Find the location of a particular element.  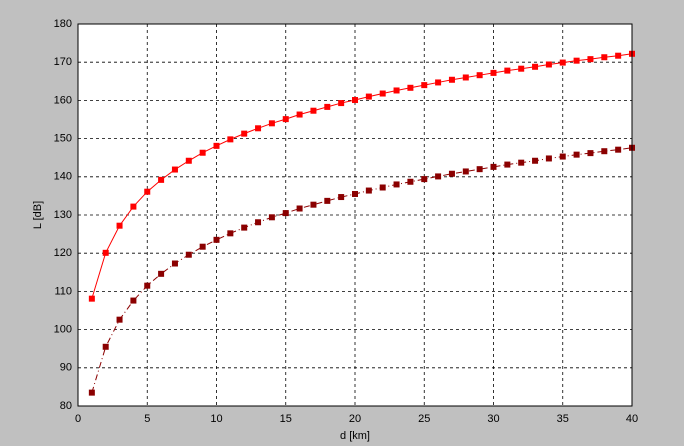

y-tick-label: 120 is located at coordinates (63, 253).